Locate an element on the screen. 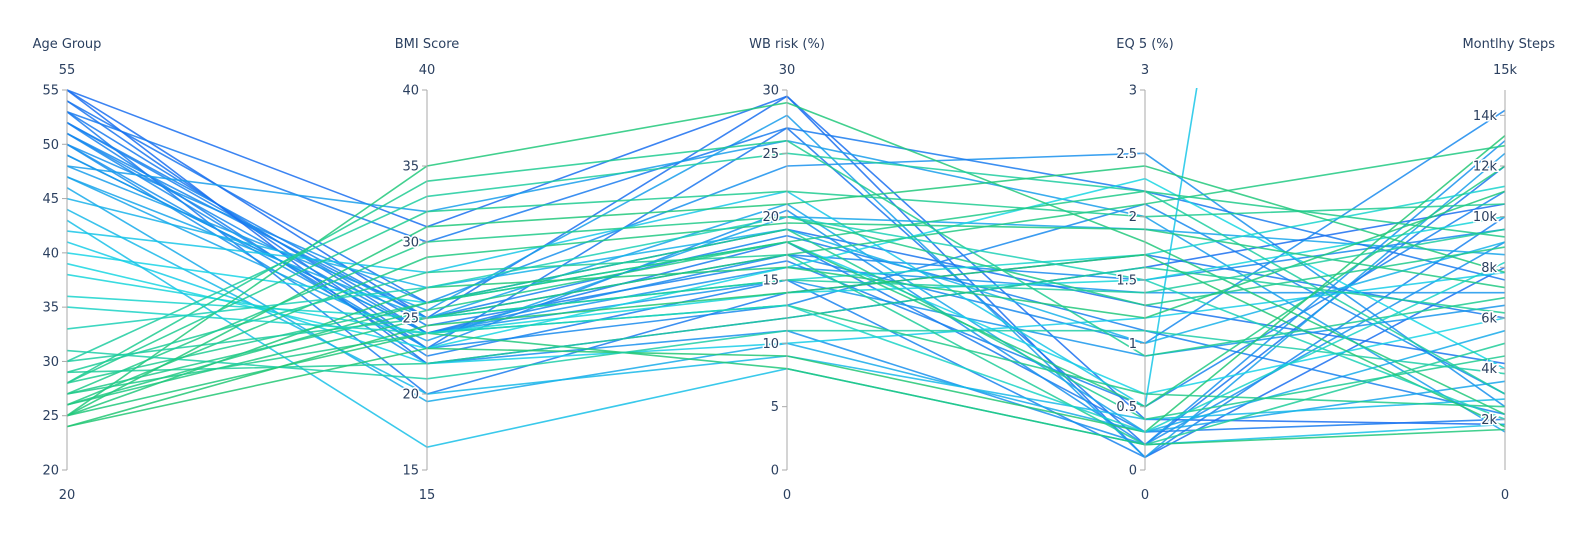  axis-range-max-label: 55 is located at coordinates (67, 70).